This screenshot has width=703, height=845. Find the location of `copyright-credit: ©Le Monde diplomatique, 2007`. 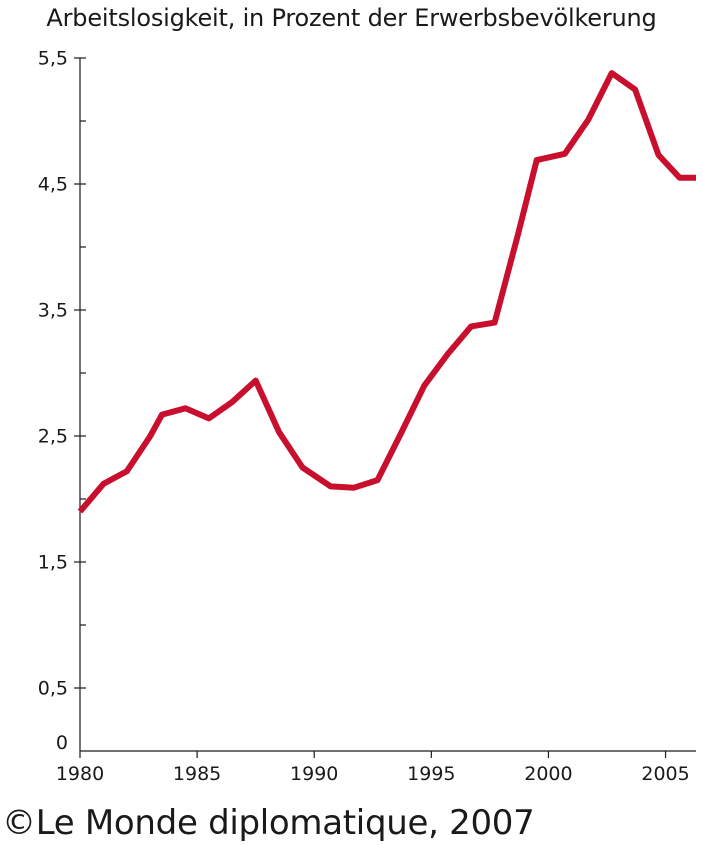

copyright-credit: ©Le Monde diplomatique, 2007 is located at coordinates (268, 823).